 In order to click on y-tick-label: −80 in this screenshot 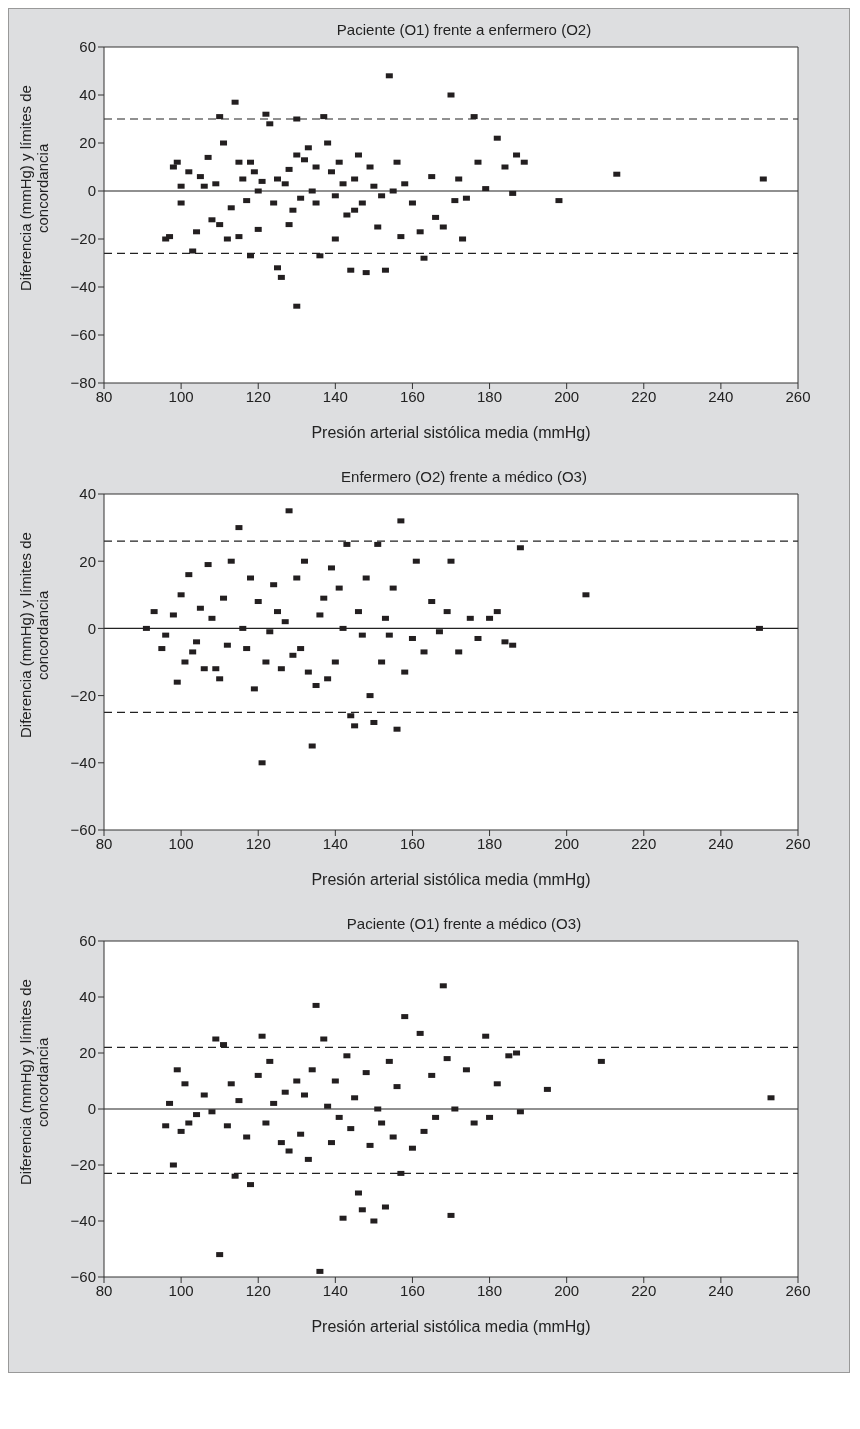, I will do `click(83, 383)`.